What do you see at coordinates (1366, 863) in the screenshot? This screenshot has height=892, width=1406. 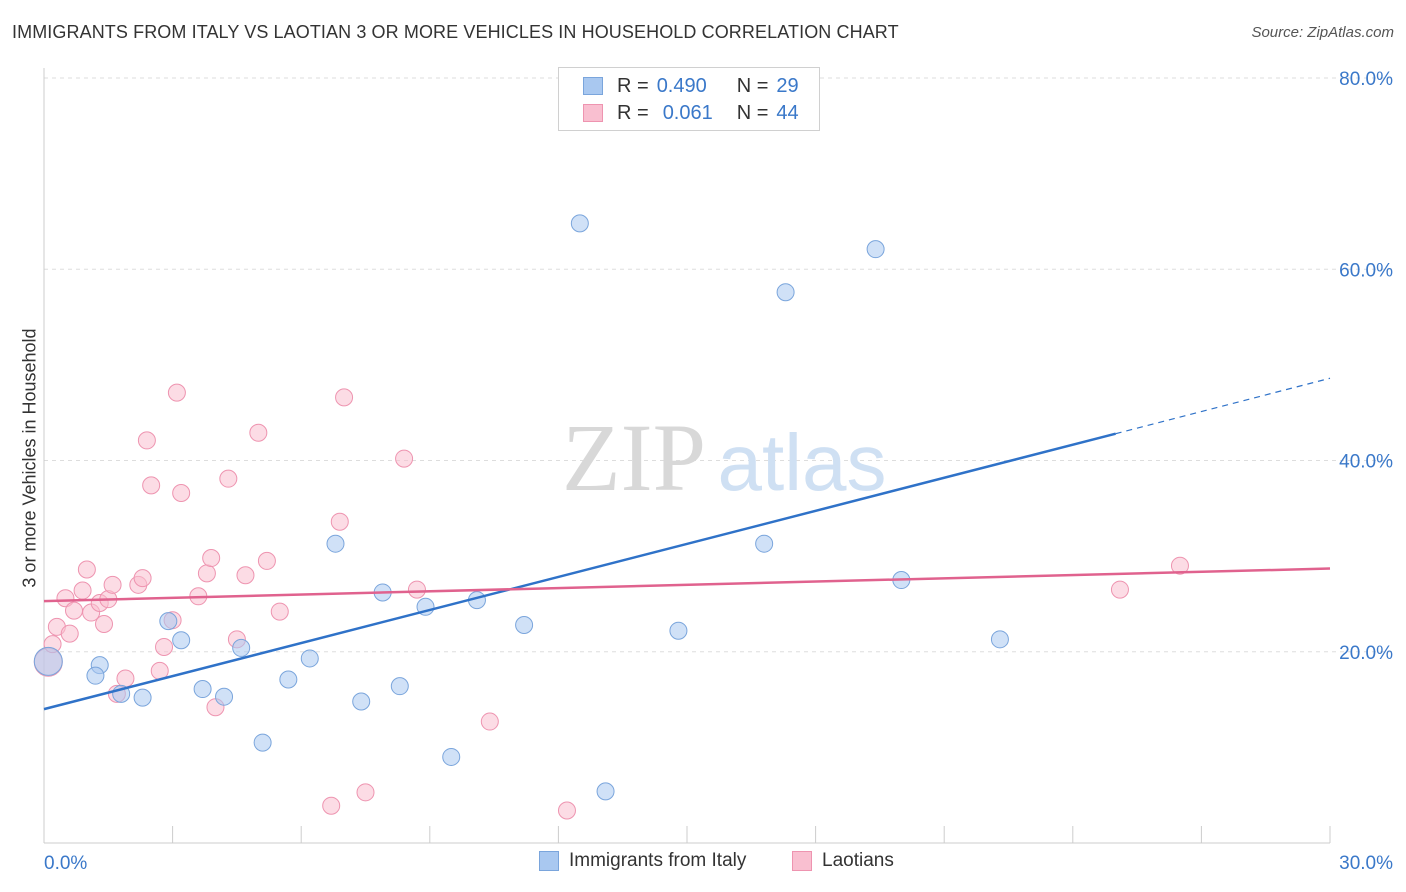 I see `x-tick-label: 30.0%` at bounding box center [1366, 863].